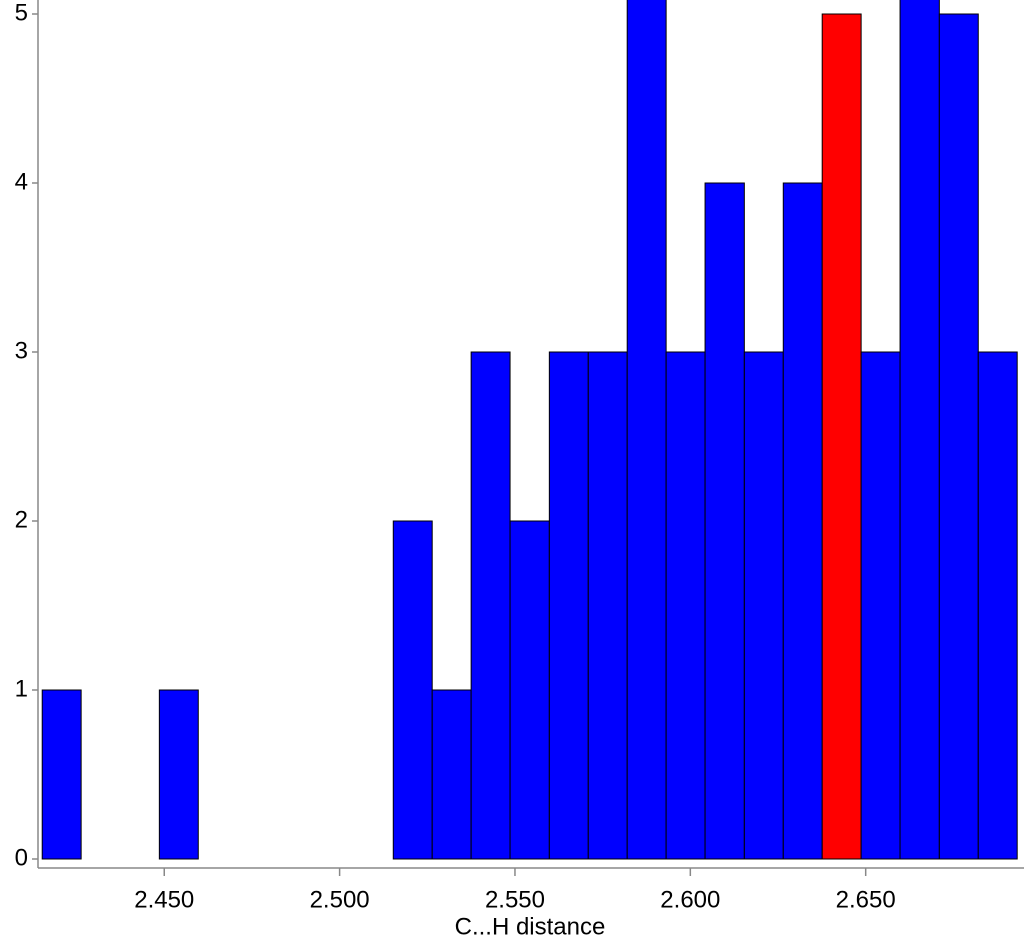 The image size is (1024, 940). I want to click on y-tick-label: 4, so click(21, 181).